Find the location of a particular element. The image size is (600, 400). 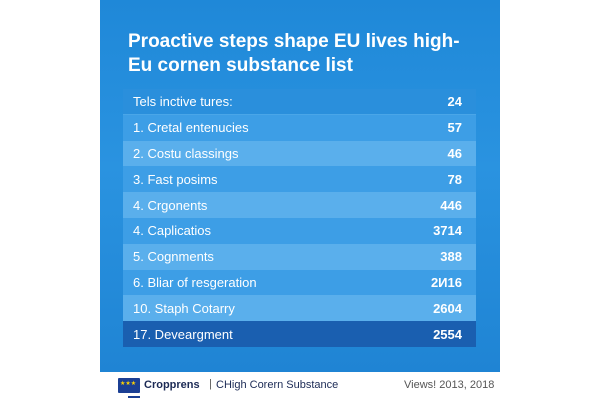

table-row: 10. Staph Cotarry 2604 is located at coordinates (299, 308).